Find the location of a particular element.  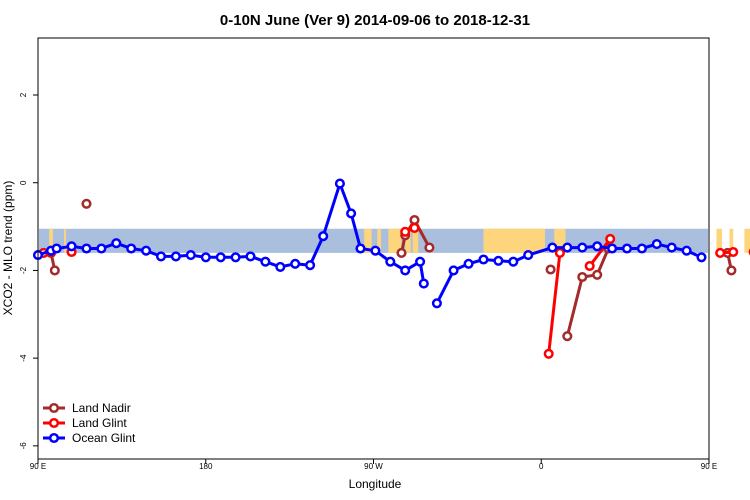

y-tick-label: 0 is located at coordinates (23, 182).